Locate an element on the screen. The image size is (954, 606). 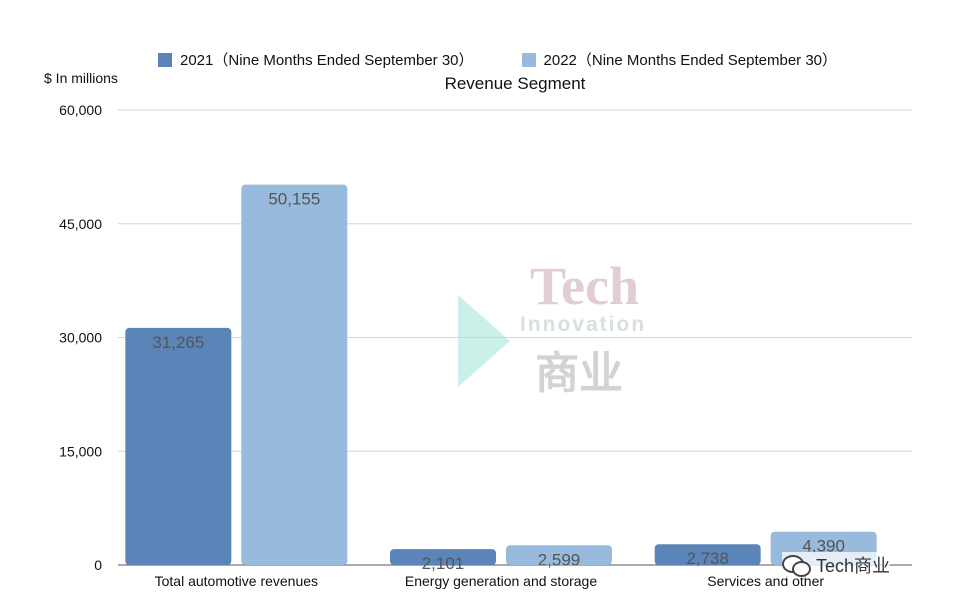
legend-swatch-2021 is located at coordinates (165, 59).